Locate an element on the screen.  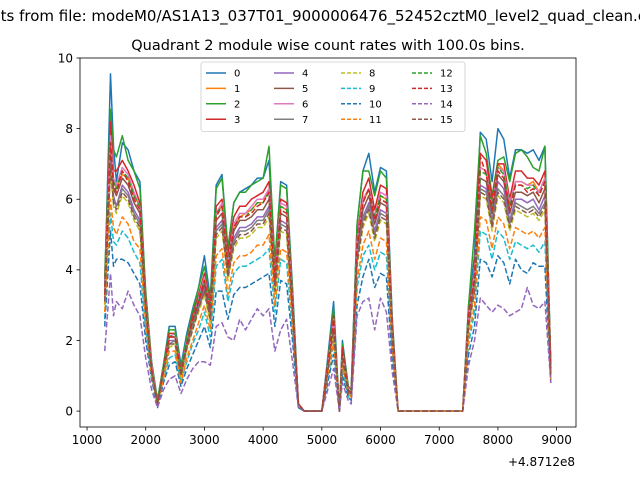
x-offset-label: +4.8712e8 is located at coordinates (541, 462).